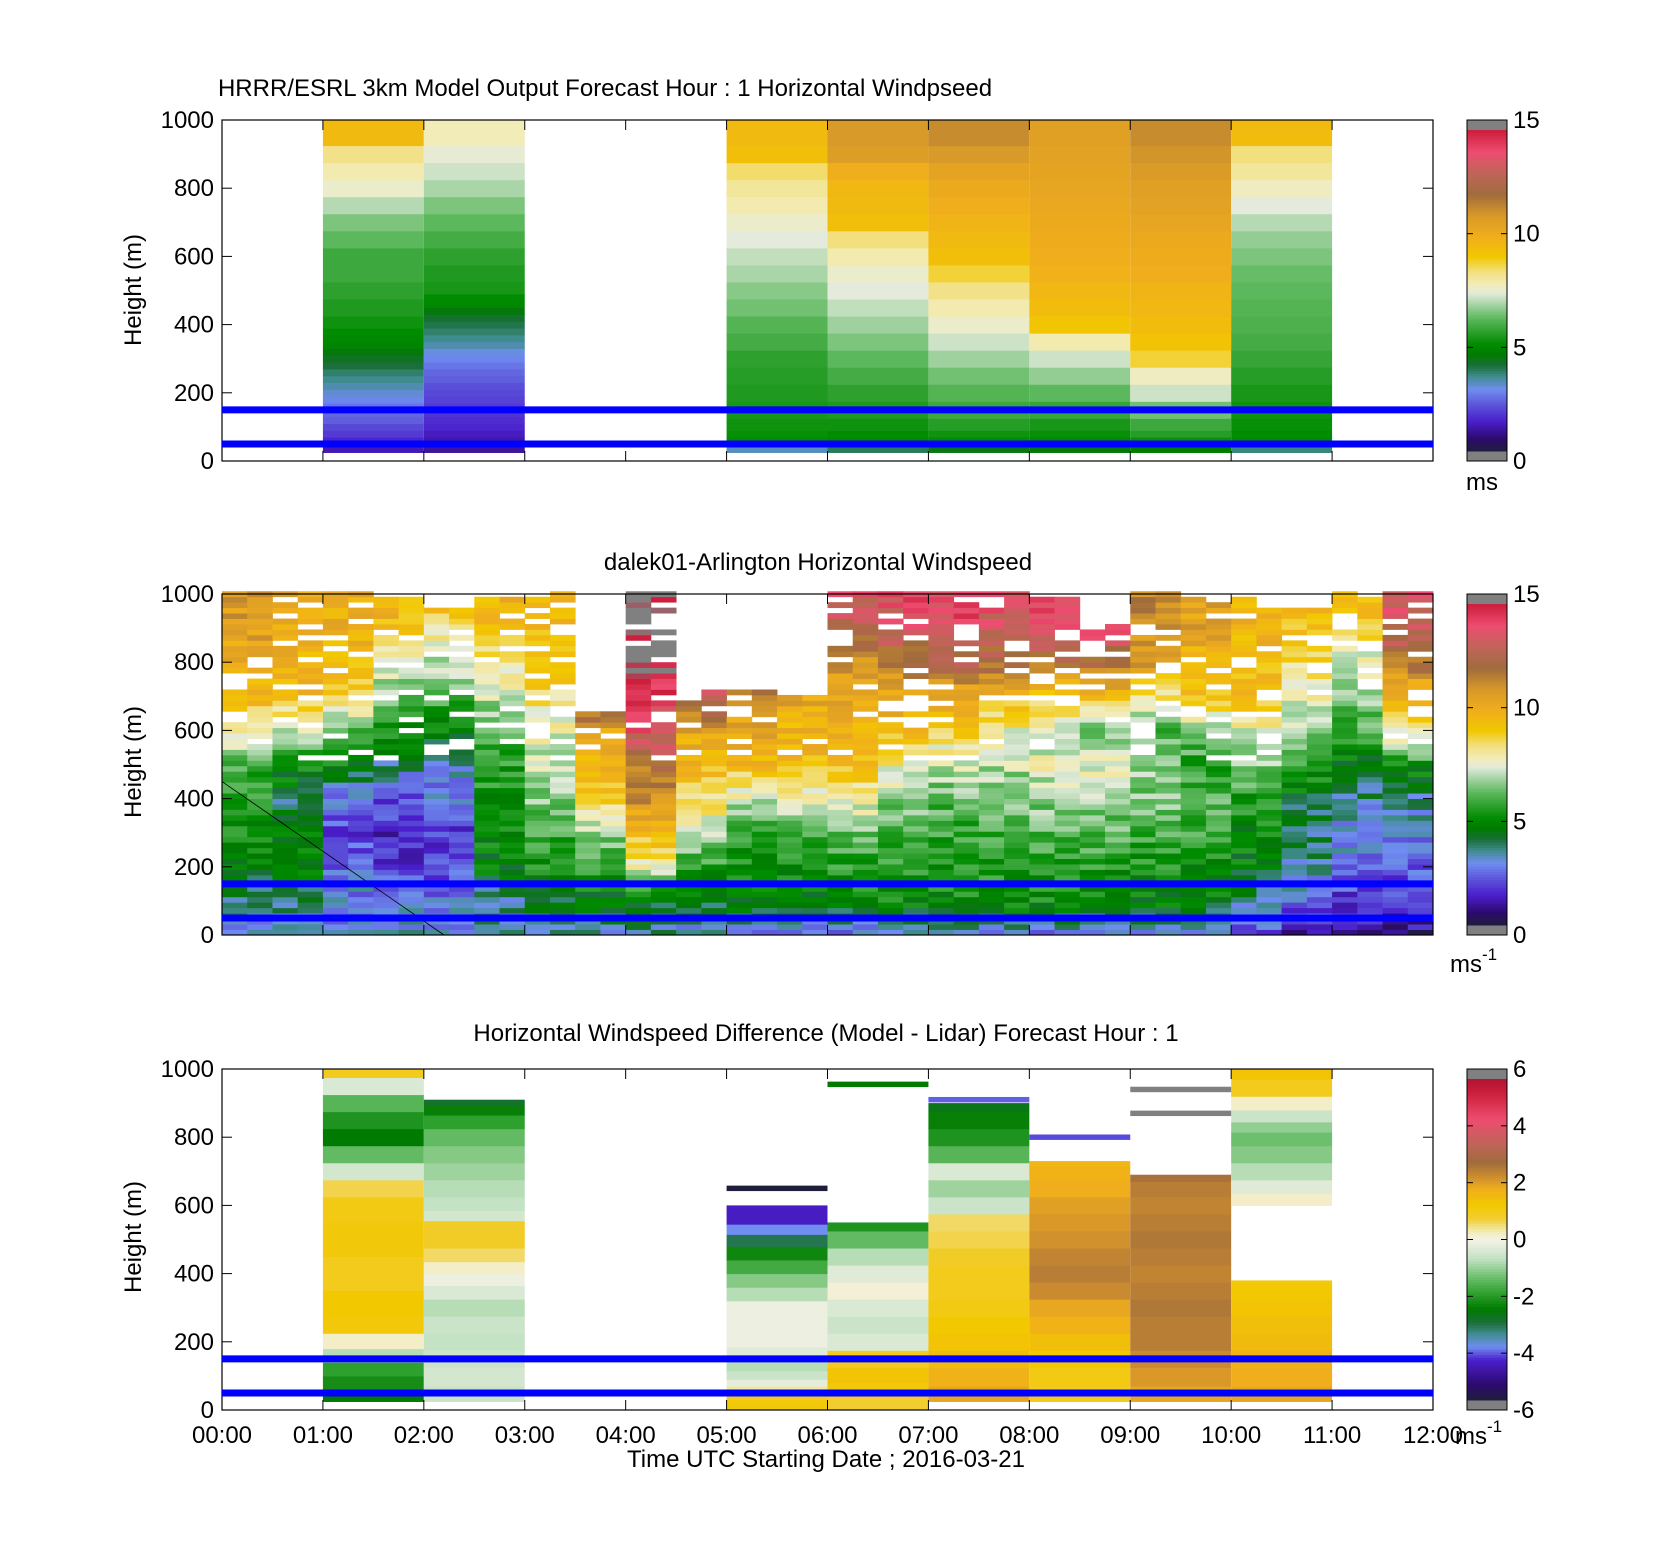  I want to click on colorbar-cap, so click(1487, 1074).